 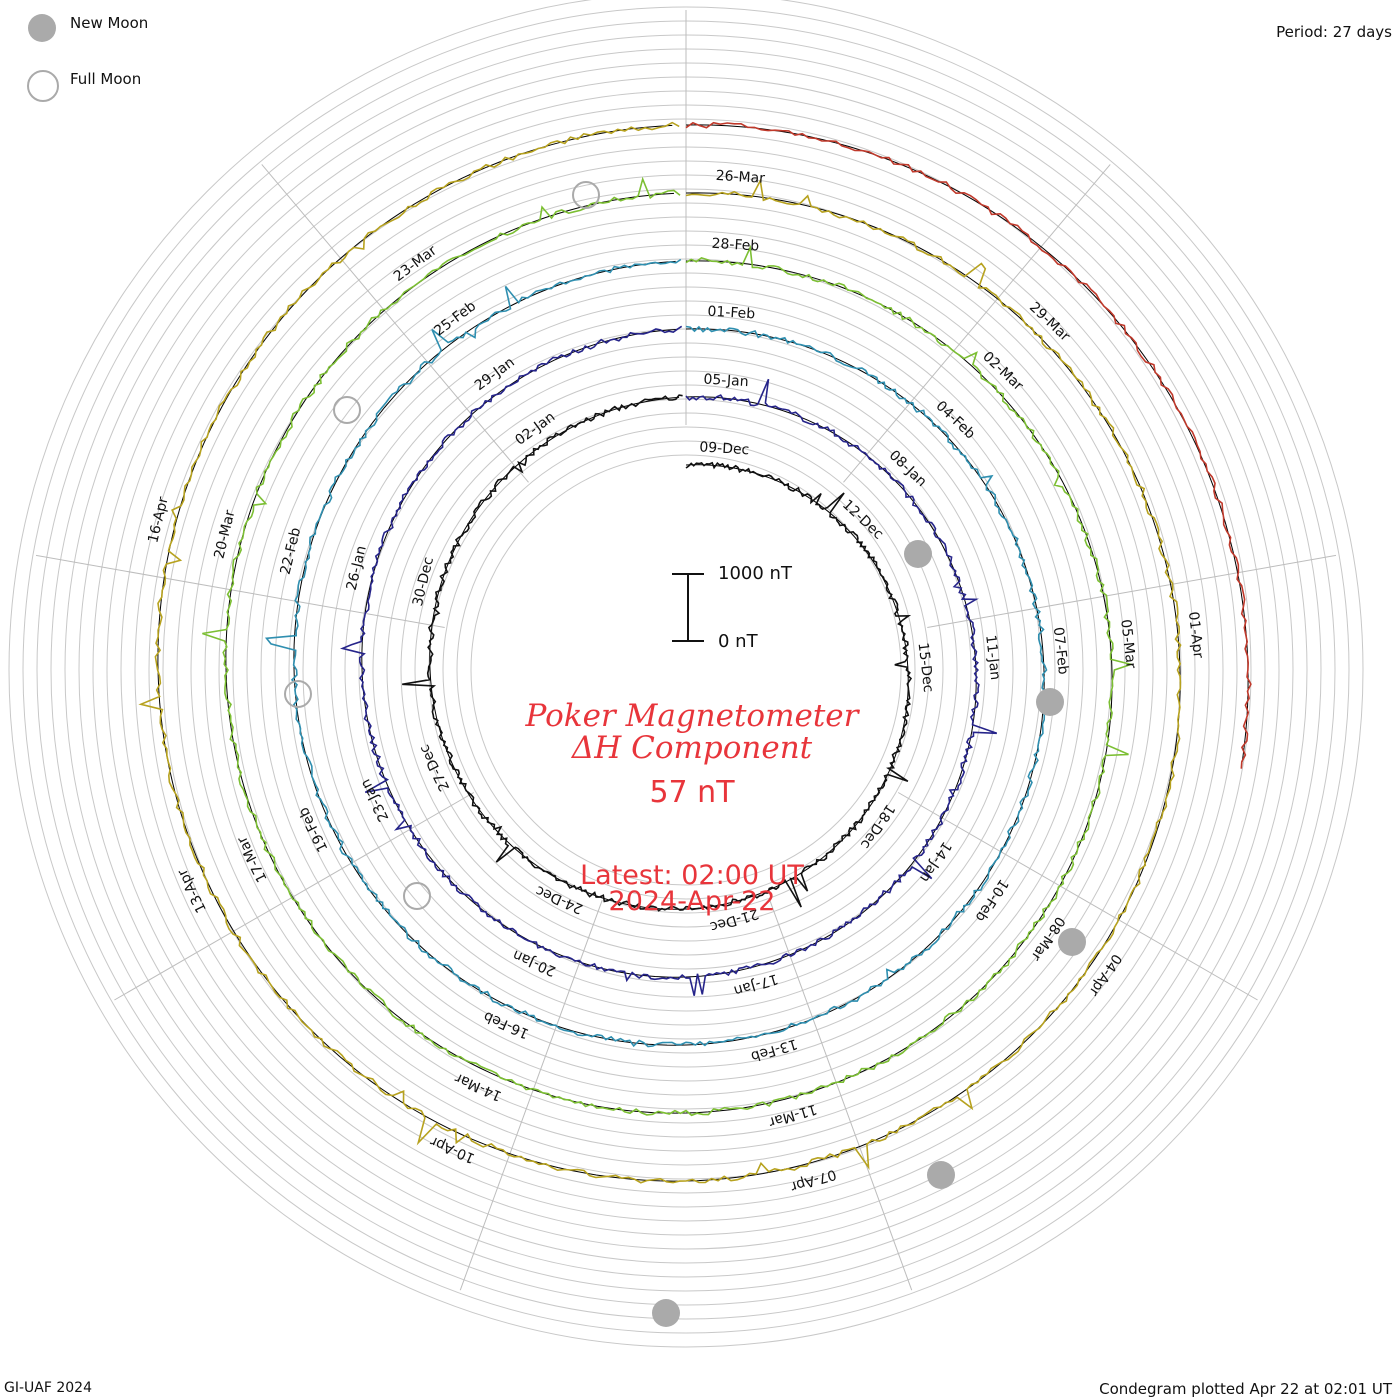 I want to click on chart-title-line2: ΔH Component, so click(x=692, y=748).